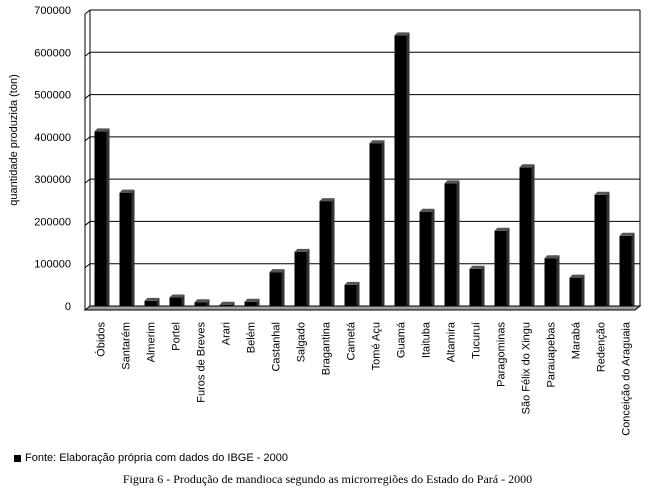 This screenshot has height=492, width=655. What do you see at coordinates (452, 341) in the screenshot?
I see `x-tick-label: Altamira` at bounding box center [452, 341].